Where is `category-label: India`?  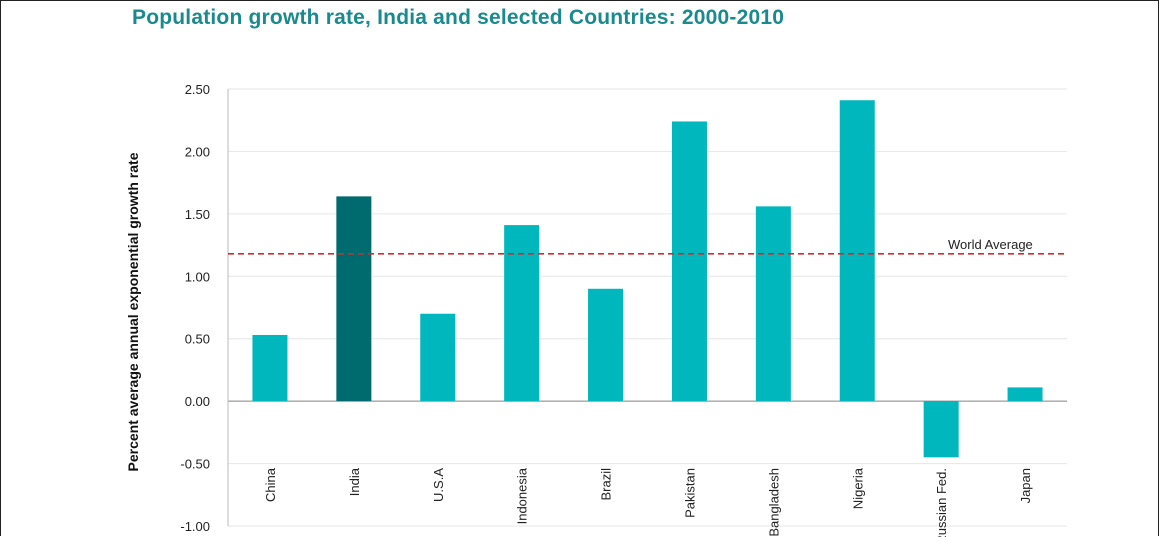 category-label: India is located at coordinates (354, 481).